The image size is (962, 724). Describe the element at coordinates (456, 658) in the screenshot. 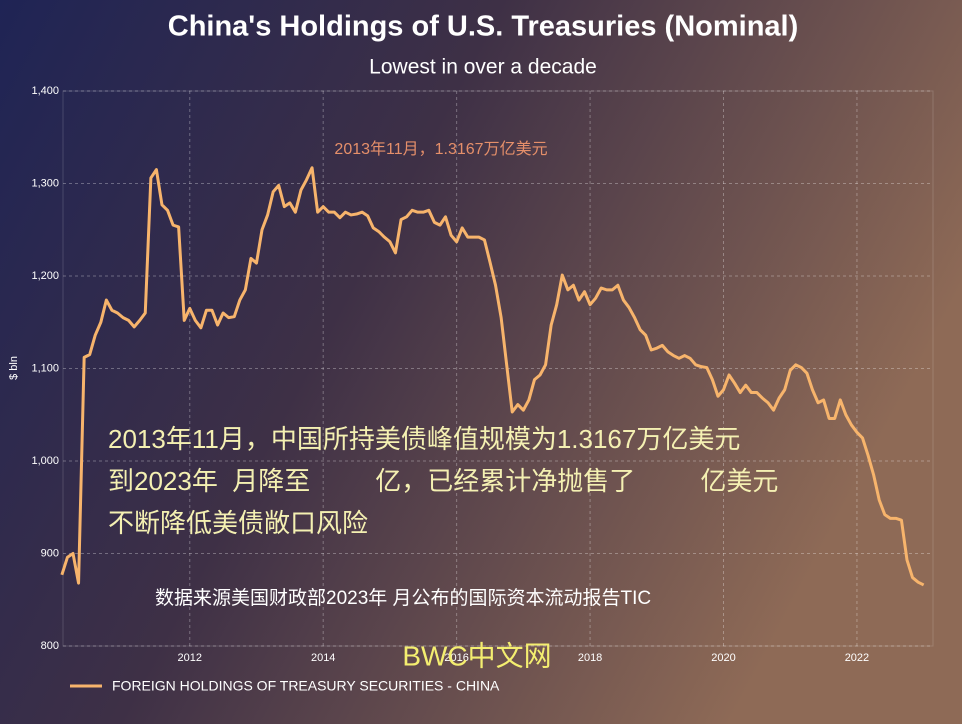

I see `x-tick-label: 2016` at that location.